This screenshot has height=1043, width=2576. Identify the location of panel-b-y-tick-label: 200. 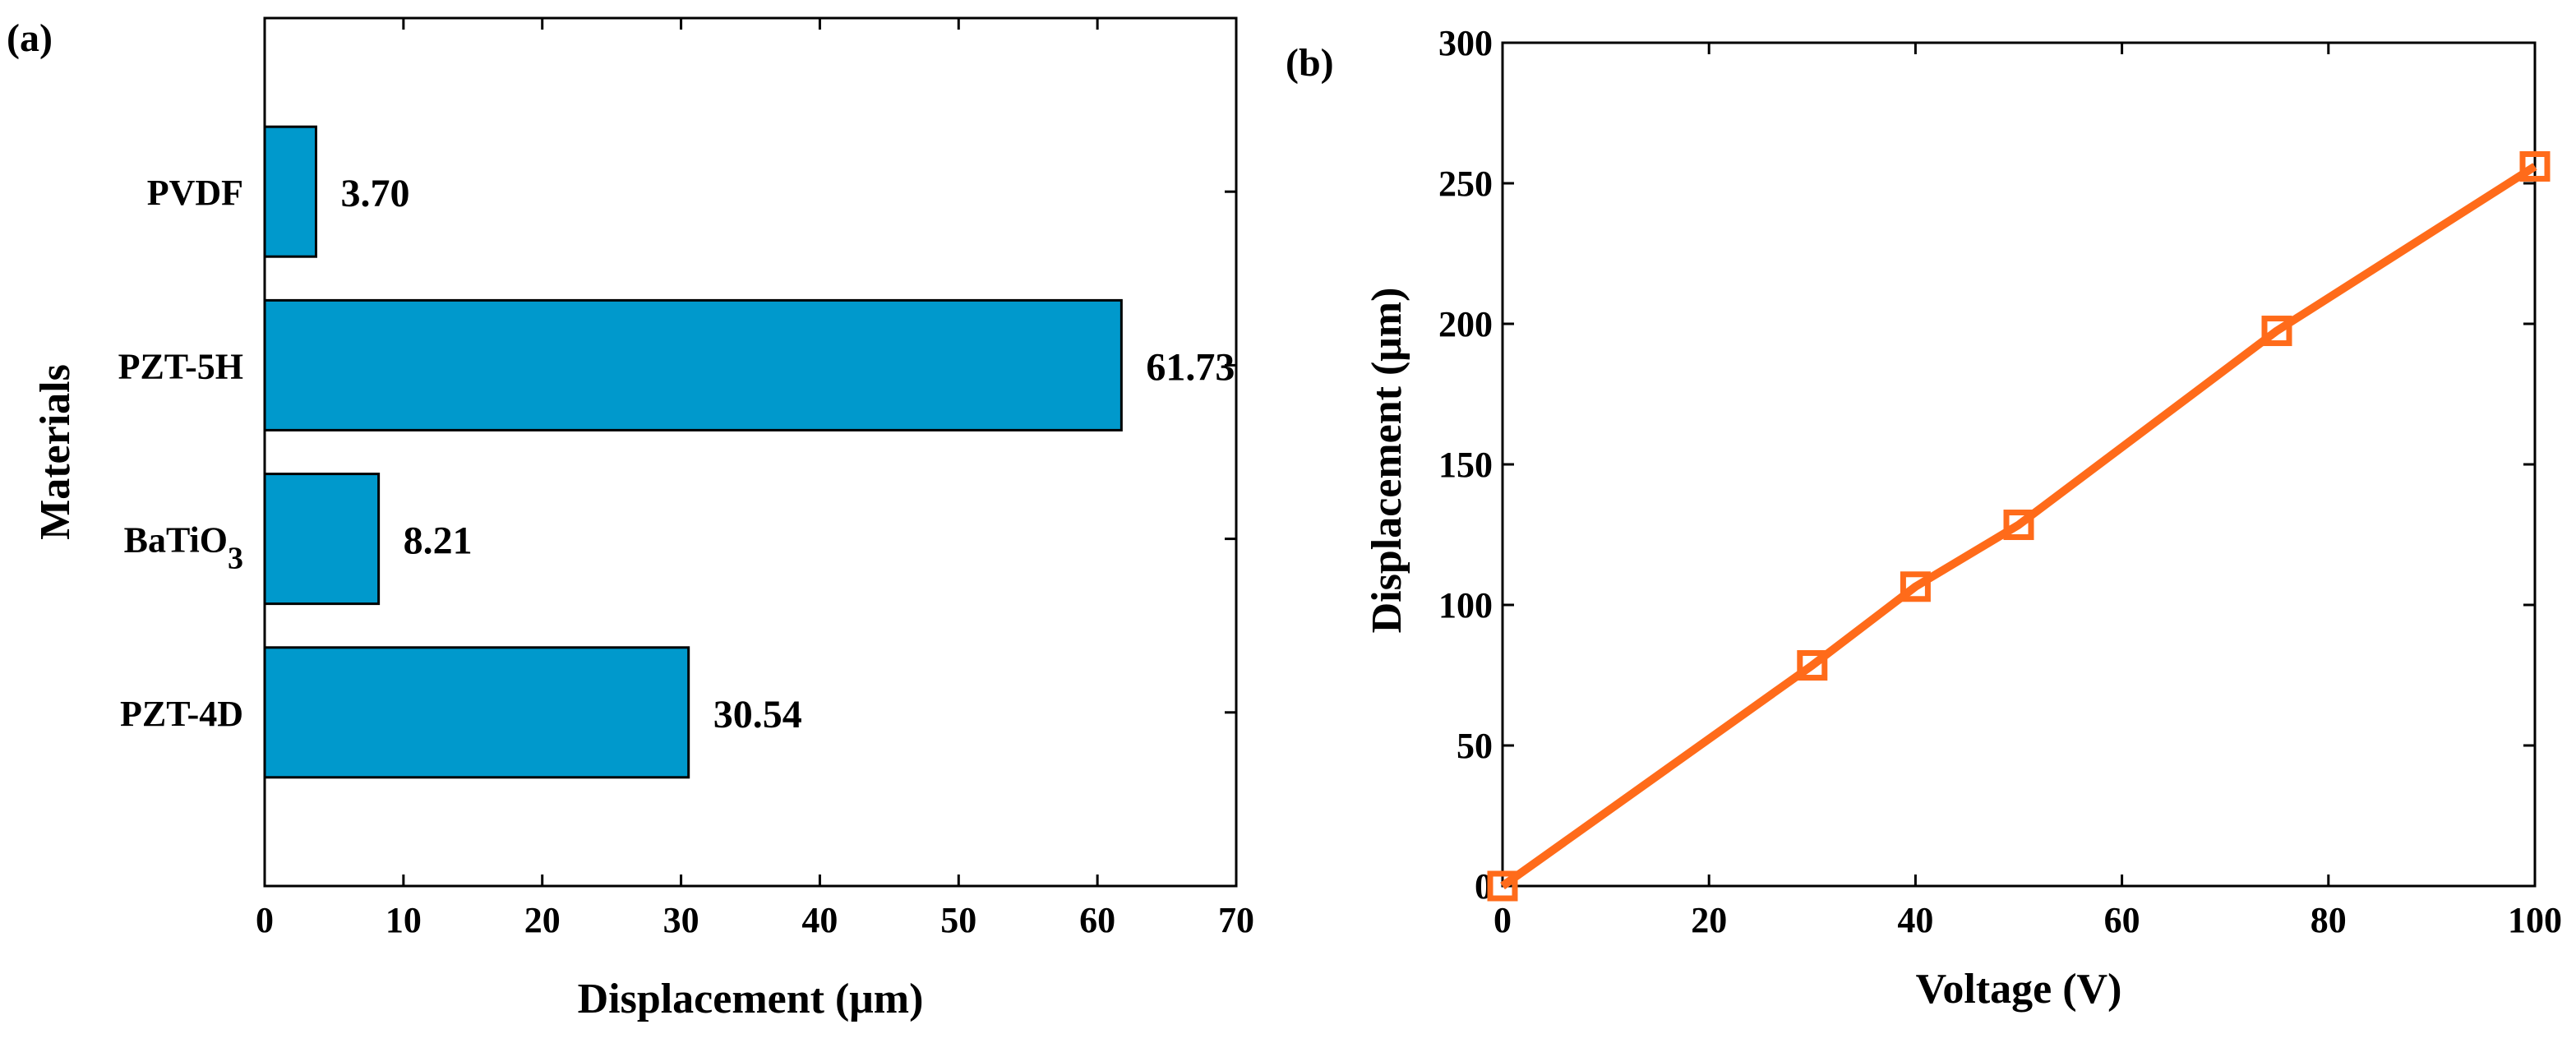
(1466, 324).